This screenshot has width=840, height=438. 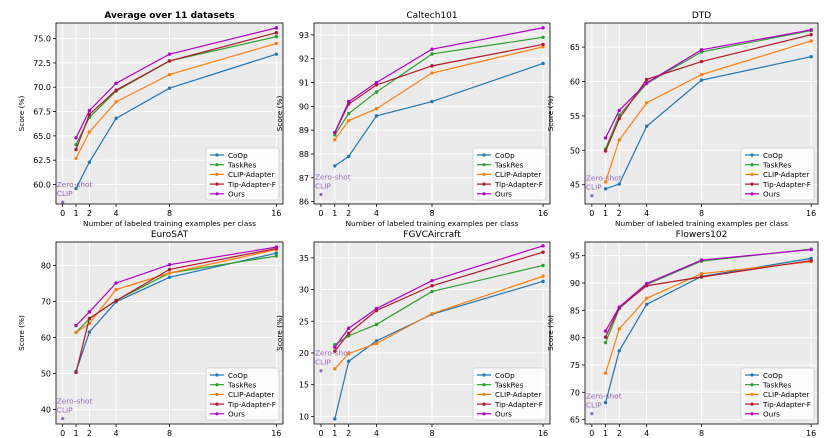 What do you see at coordinates (304, 130) in the screenshot?
I see `y-tick-label: 89` at bounding box center [304, 130].